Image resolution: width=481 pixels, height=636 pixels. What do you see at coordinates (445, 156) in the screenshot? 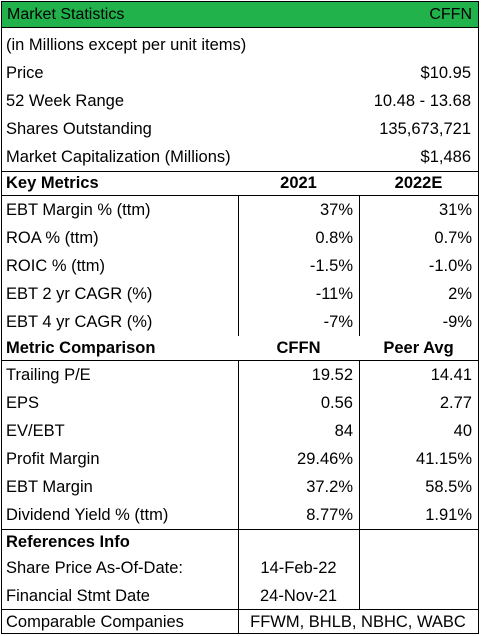
I see `stat-value: $1,486` at bounding box center [445, 156].